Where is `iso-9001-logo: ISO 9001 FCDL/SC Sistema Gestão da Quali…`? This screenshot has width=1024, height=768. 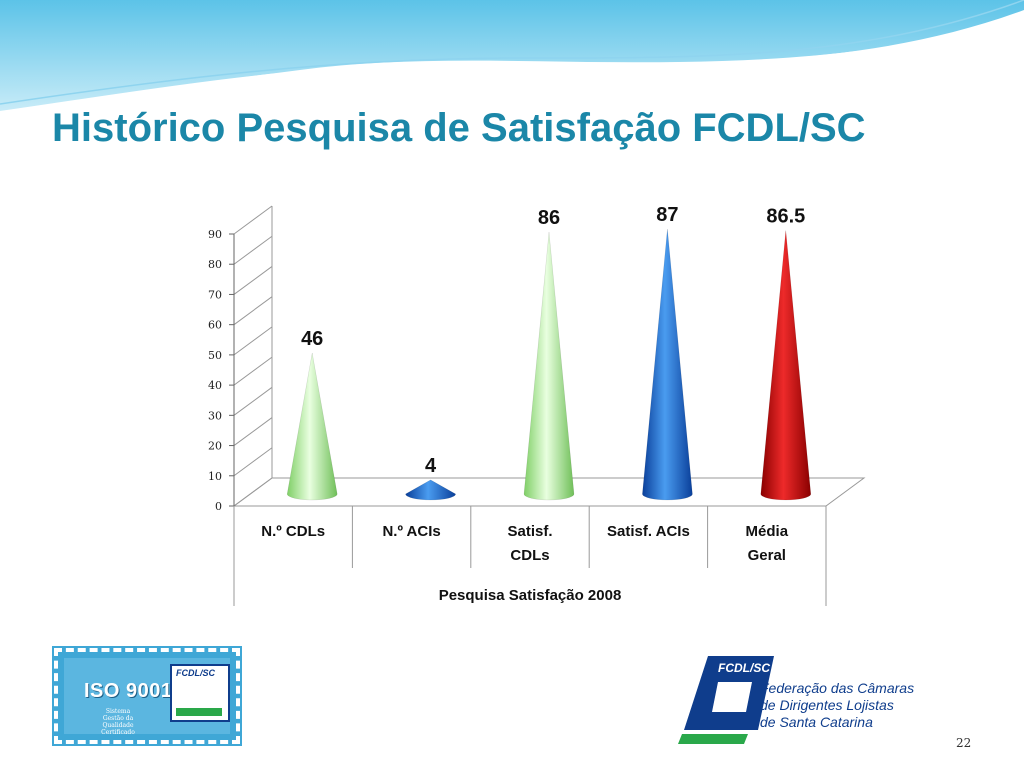 iso-9001-logo: ISO 9001 FCDL/SC Sistema Gestão da Quali… is located at coordinates (147, 696).